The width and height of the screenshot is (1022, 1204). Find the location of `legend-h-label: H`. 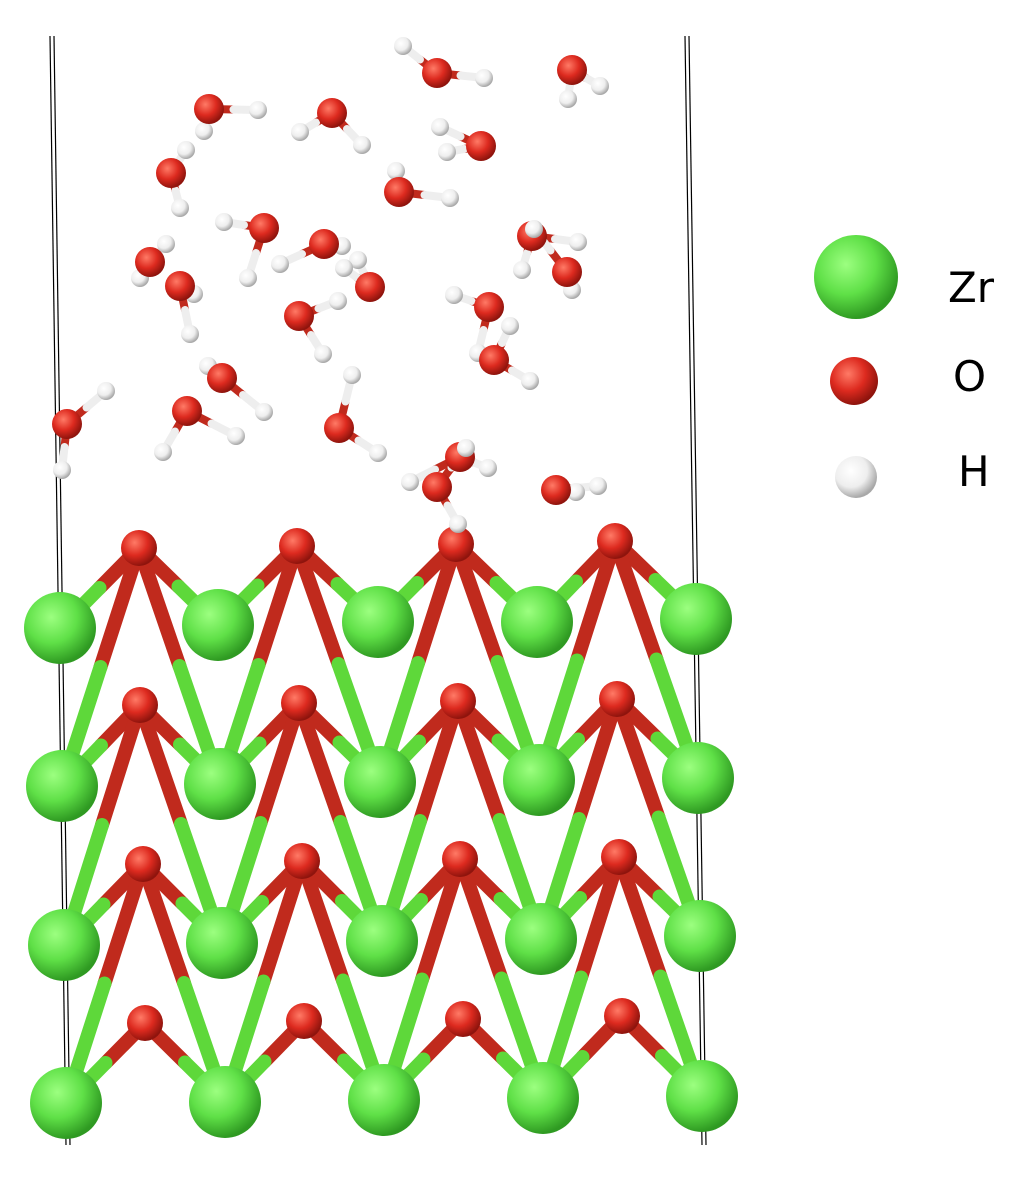

legend-h-label: H is located at coordinates (974, 471).